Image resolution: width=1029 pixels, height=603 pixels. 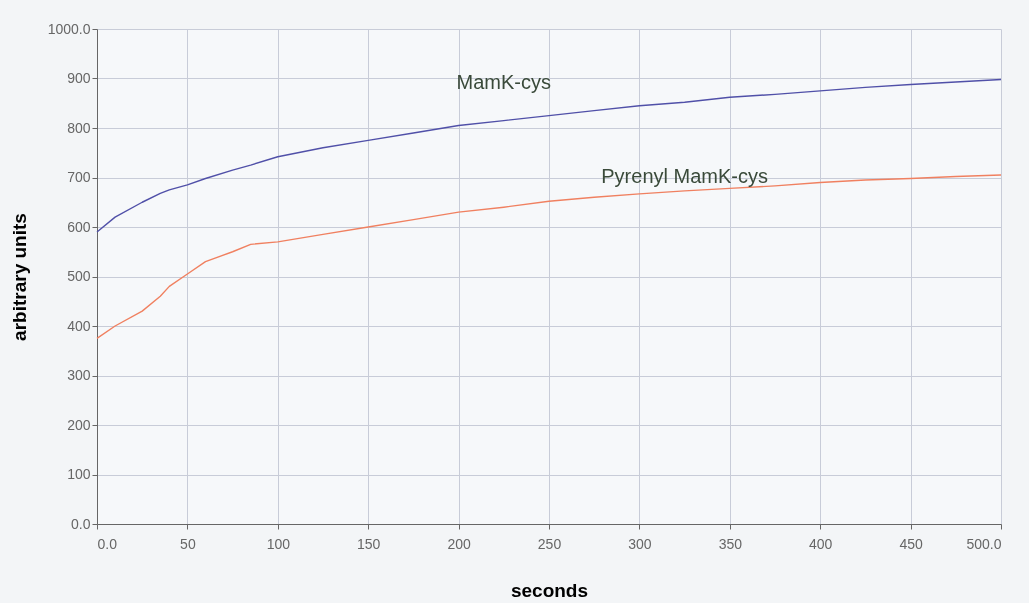 What do you see at coordinates (504, 81) in the screenshot?
I see `series-label: MamK-cys` at bounding box center [504, 81].